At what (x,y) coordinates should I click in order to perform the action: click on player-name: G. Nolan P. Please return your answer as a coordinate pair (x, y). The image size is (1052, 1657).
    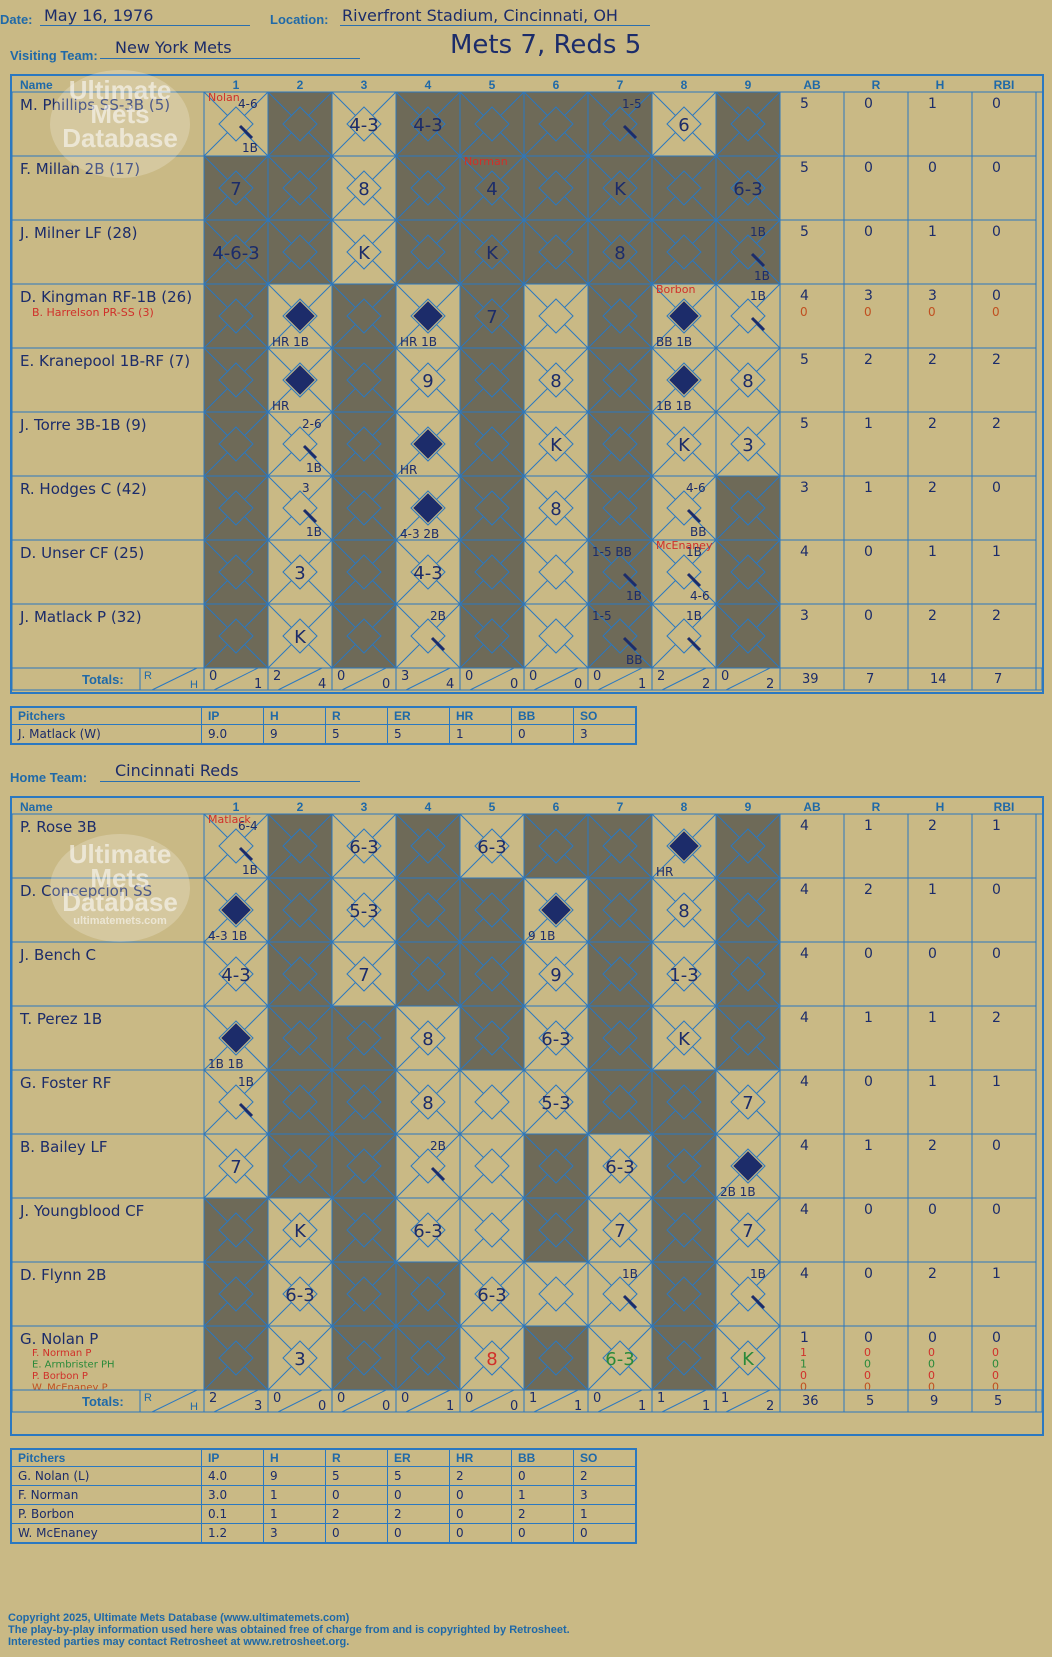
    Looking at the image, I should click on (59, 1339).